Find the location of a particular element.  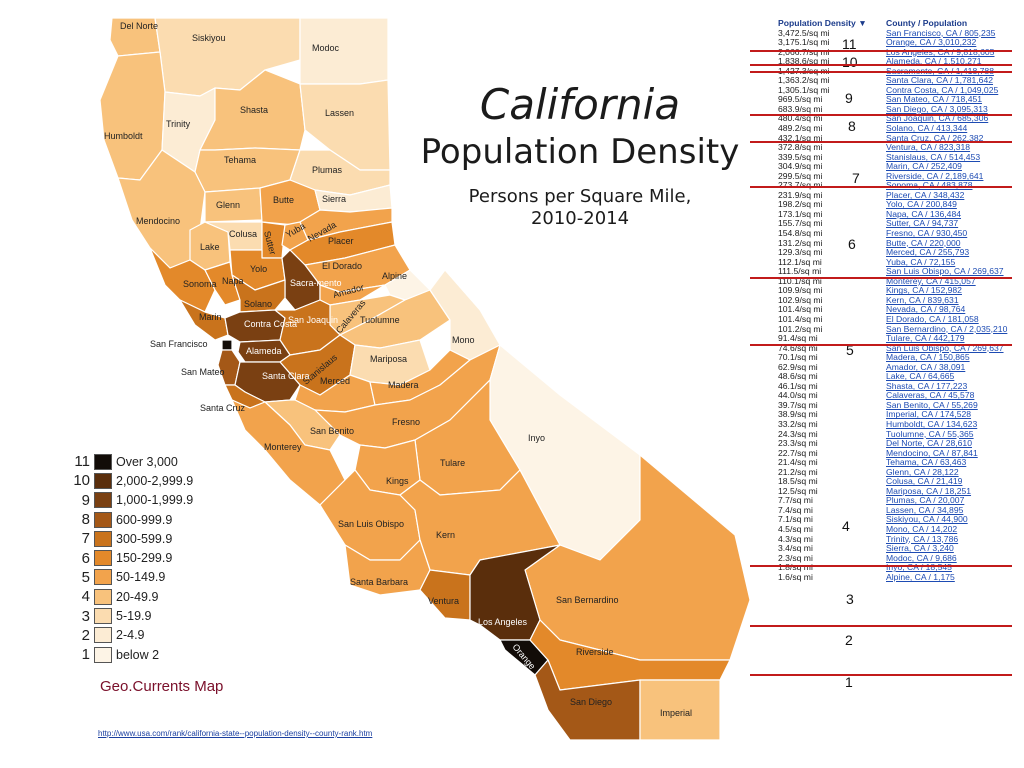

county-link: Sutter, CA / 94,737 is located at coordinates (922, 223).